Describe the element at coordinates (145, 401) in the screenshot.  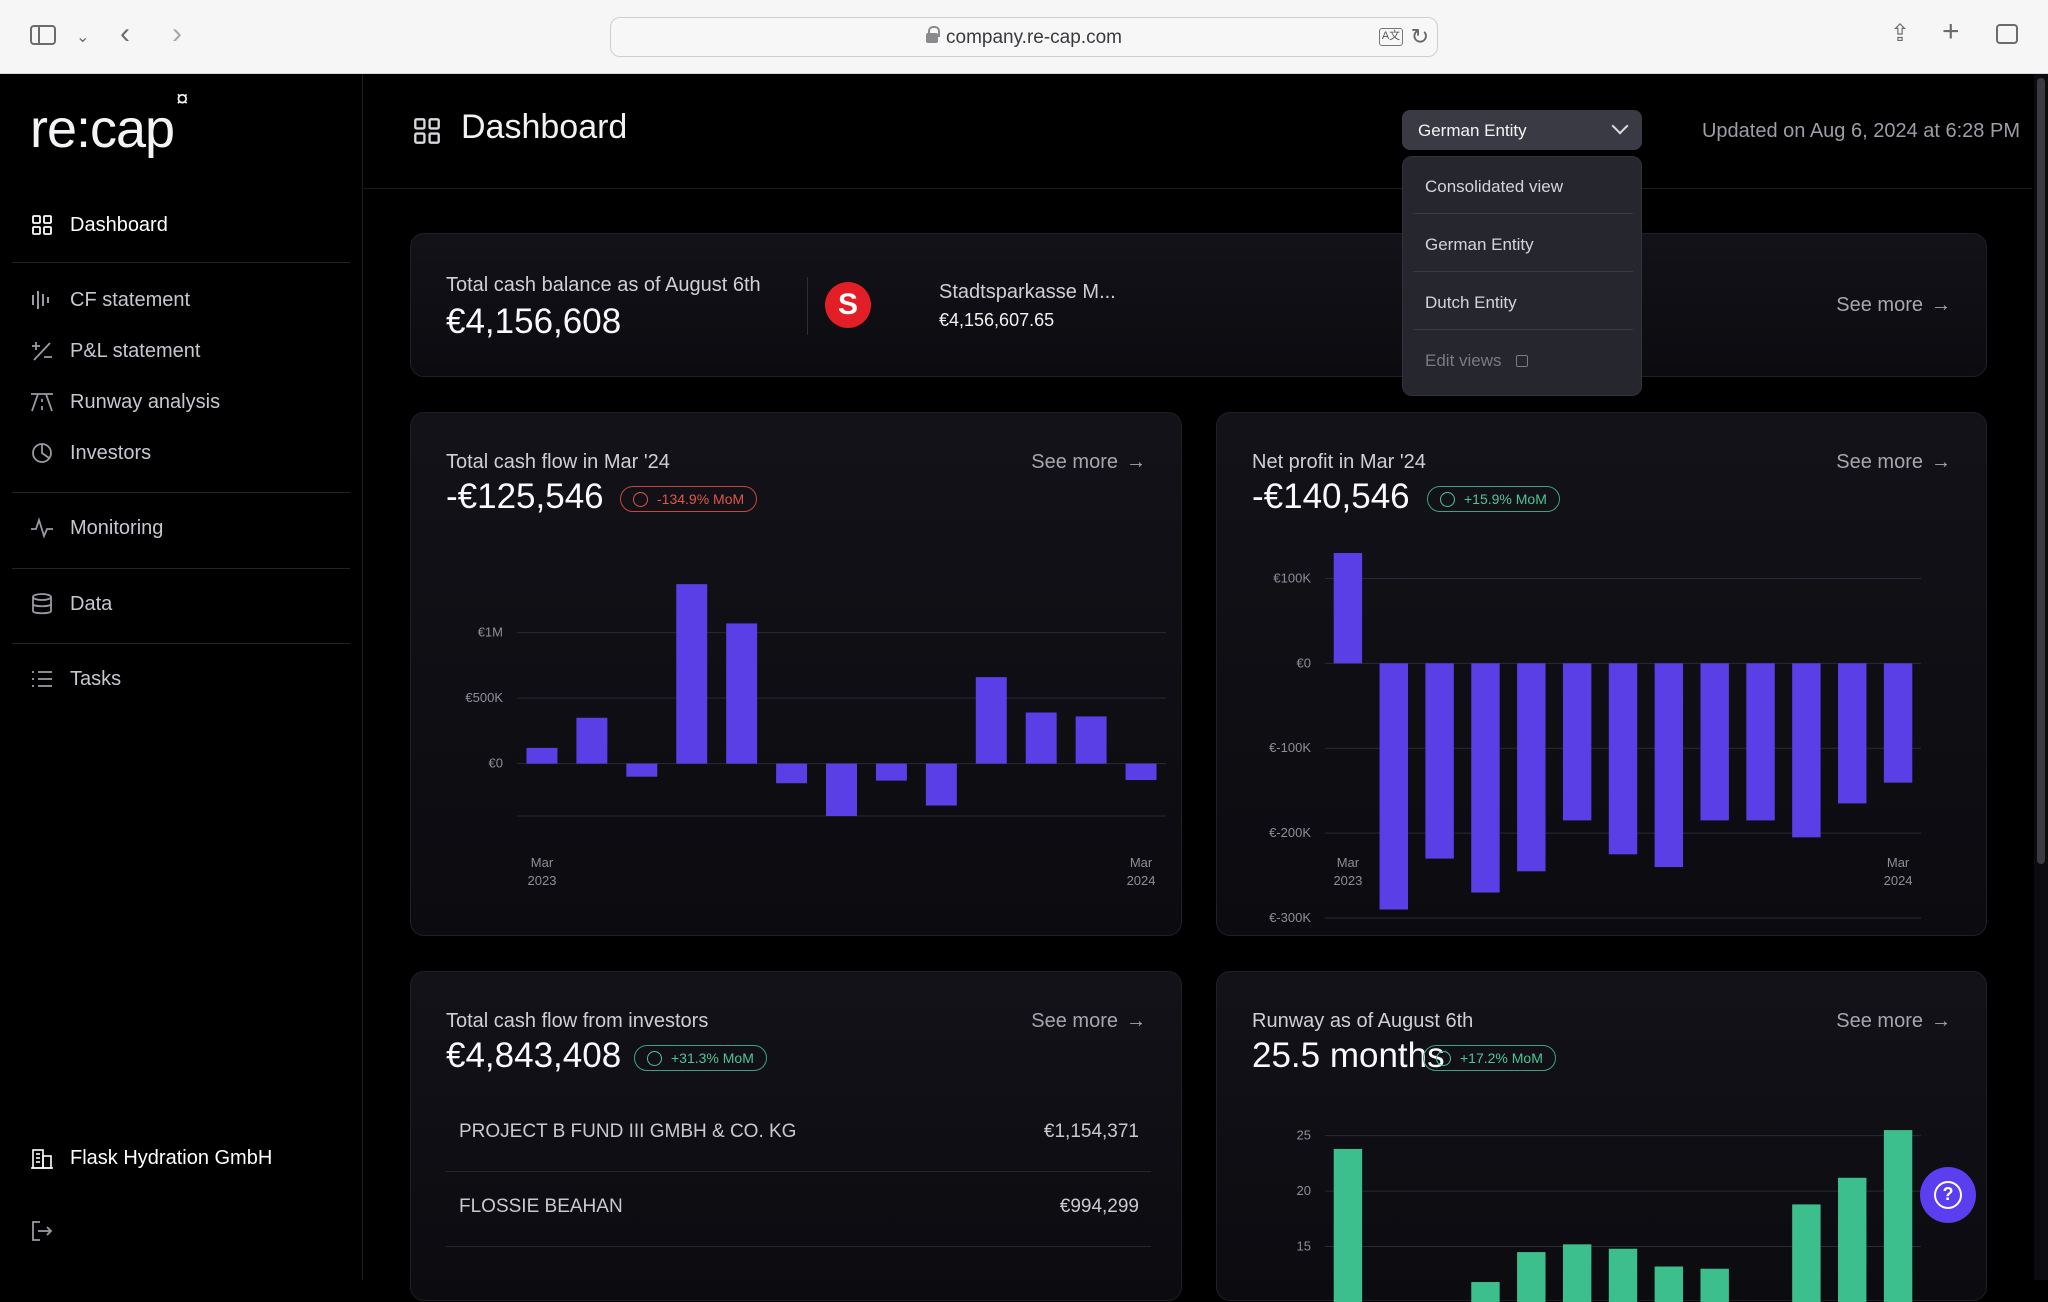
I see `sidebar-item-label: Runway analysis` at that location.